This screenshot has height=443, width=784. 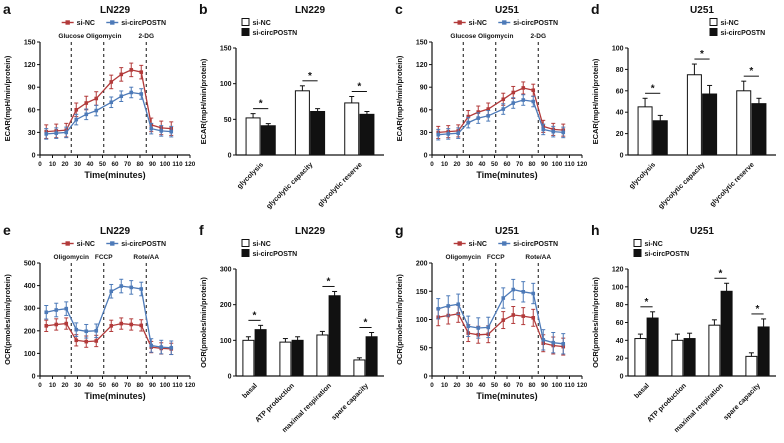 I want to click on y-tick-label: 150, so click(x=422, y=43).